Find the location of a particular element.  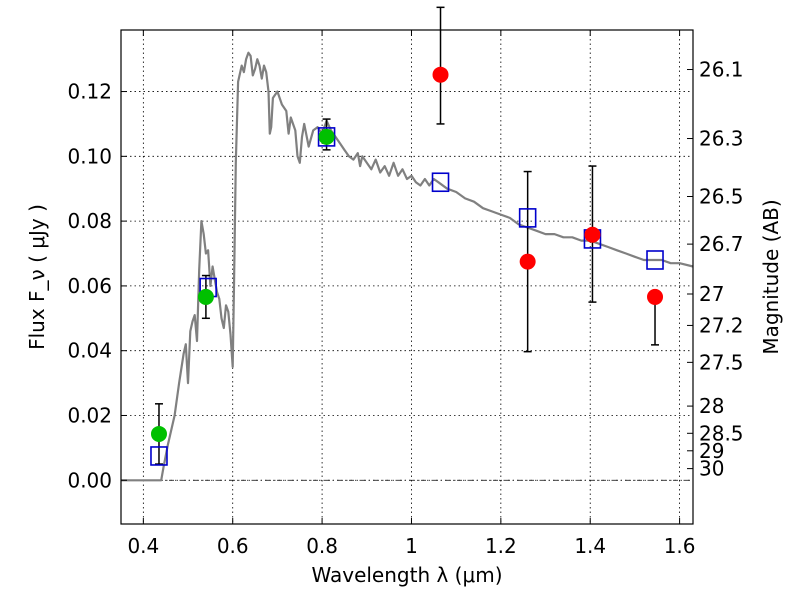

y2-tick-label: 28 is located at coordinates (711, 406).